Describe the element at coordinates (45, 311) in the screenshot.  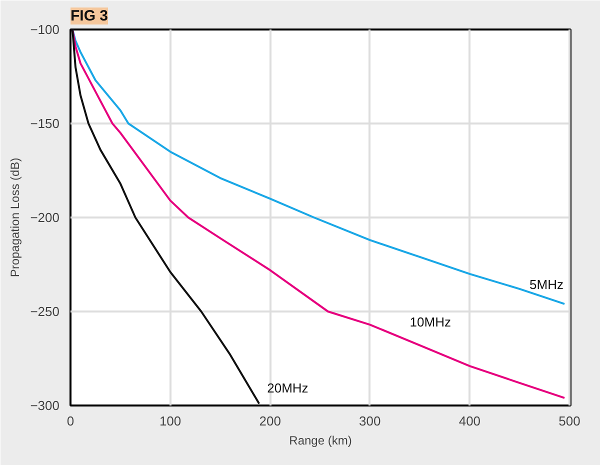
I see `y-tick-label: −250` at that location.